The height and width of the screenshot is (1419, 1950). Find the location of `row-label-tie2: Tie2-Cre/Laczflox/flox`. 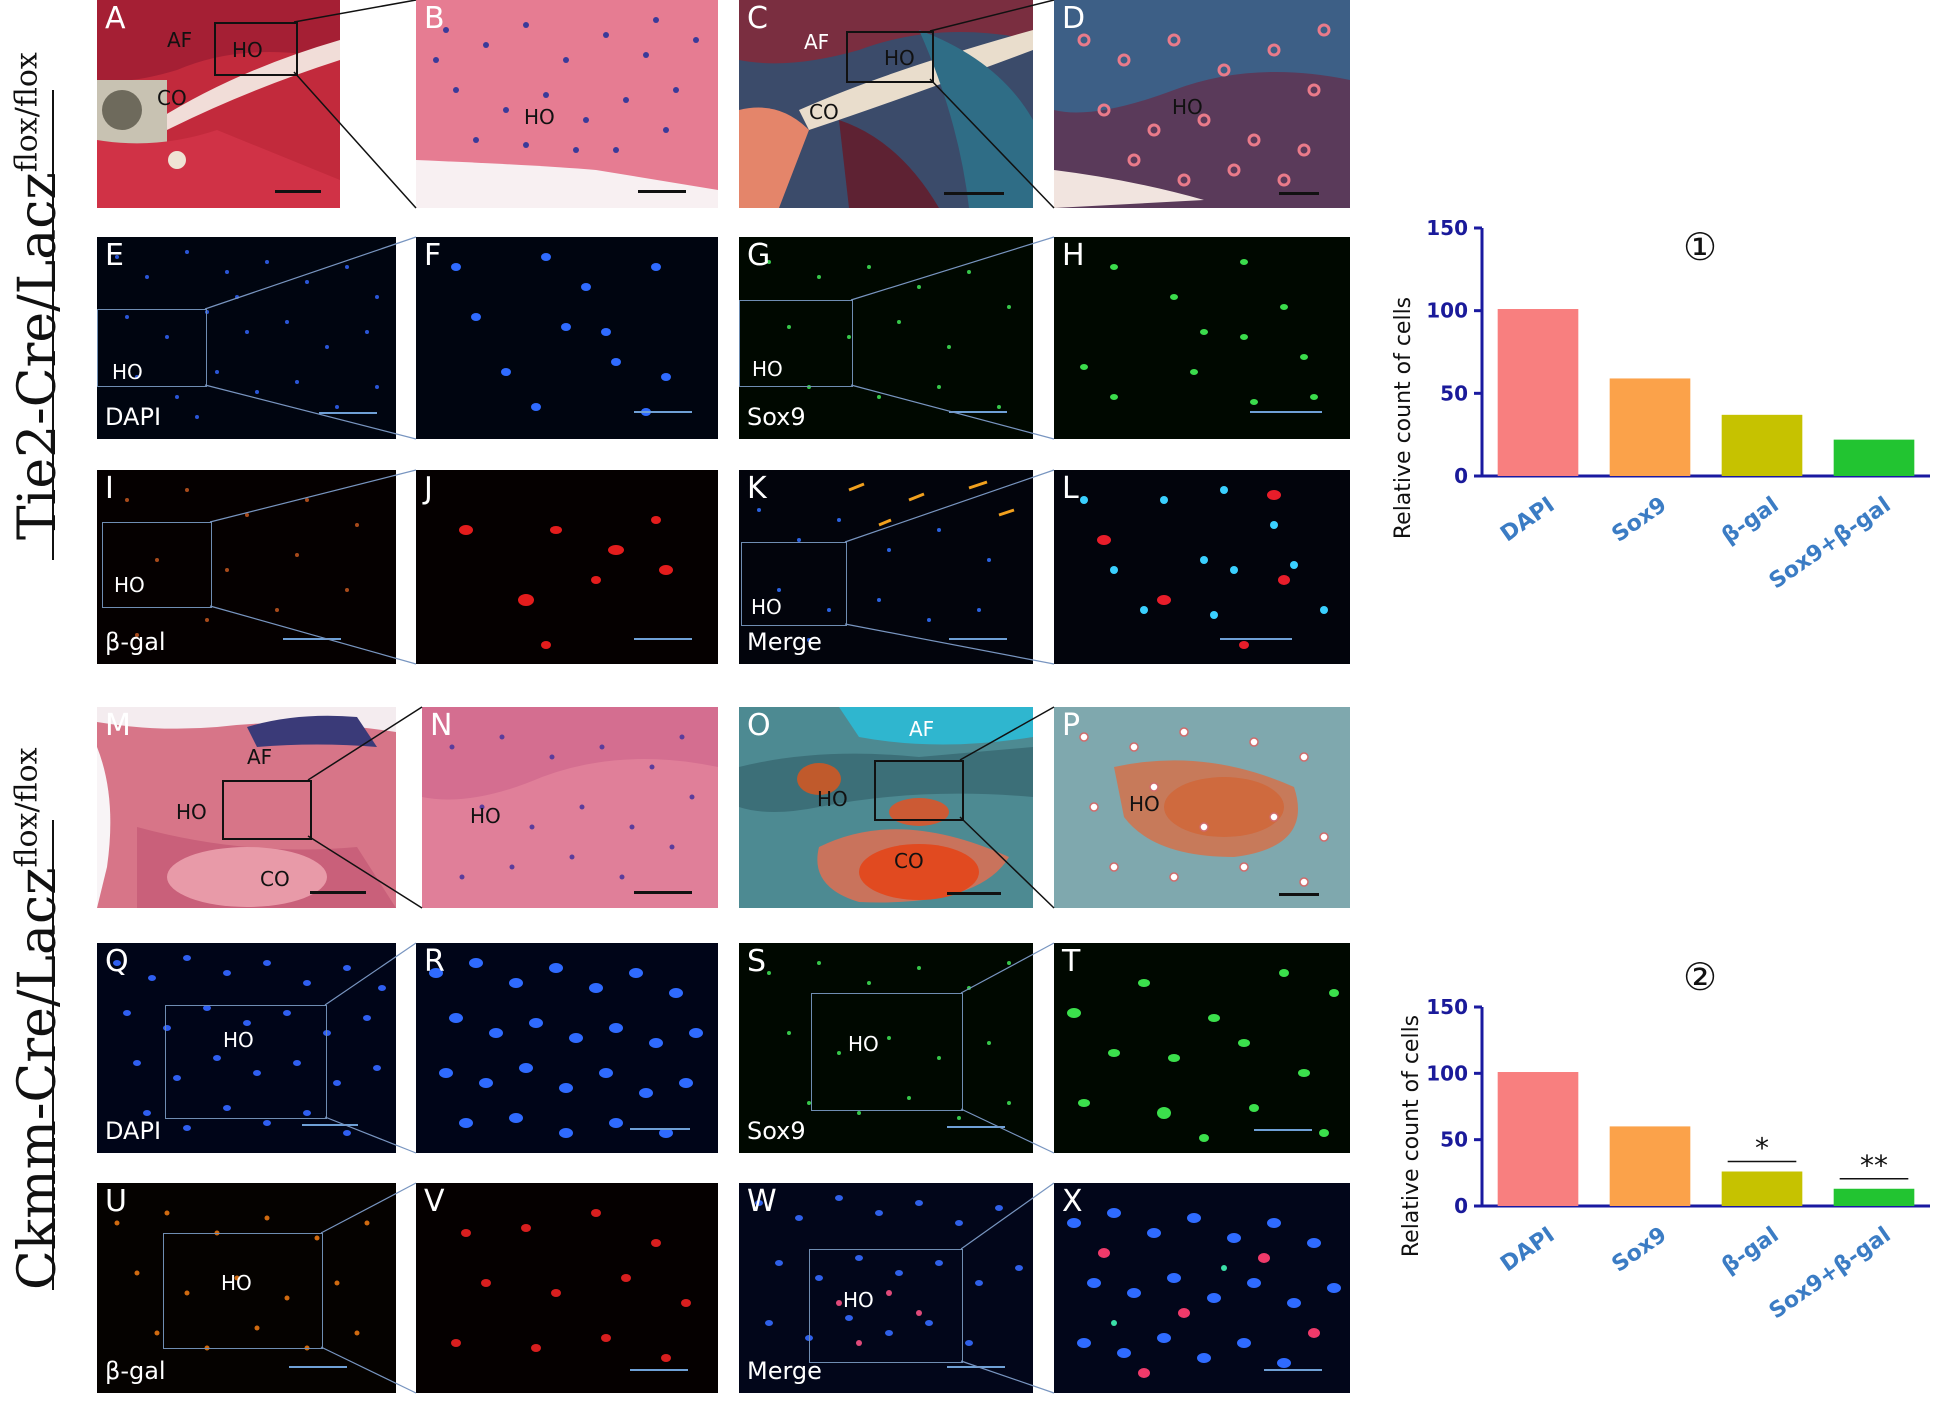

row-label-tie2: Tie2-Cre/Laczflox/flox is located at coordinates (38, 296).